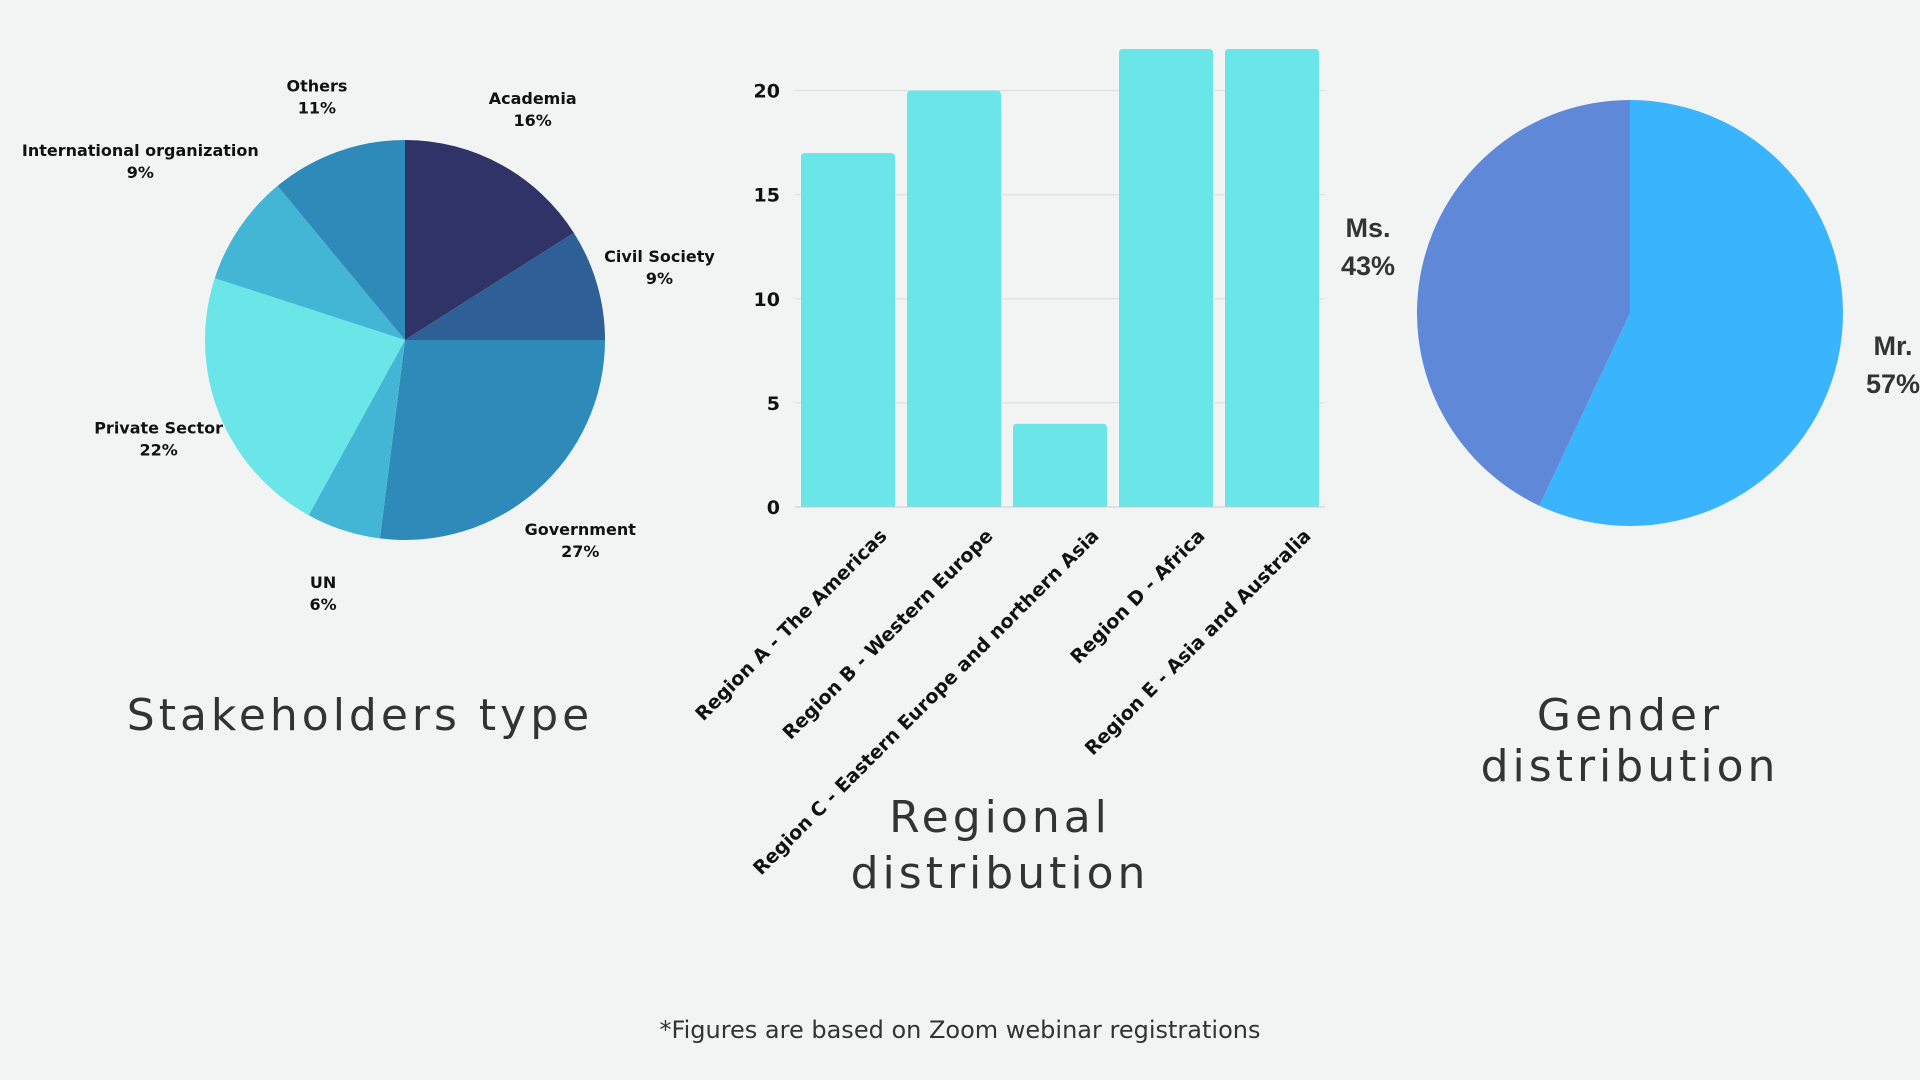  I want to click on pie-label-private-sector: Private Sector, so click(158, 428).